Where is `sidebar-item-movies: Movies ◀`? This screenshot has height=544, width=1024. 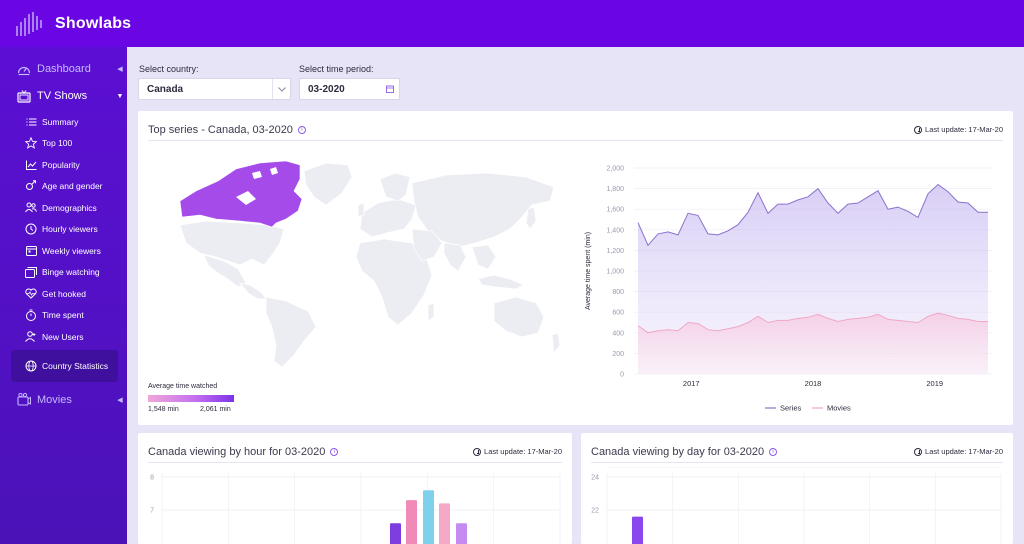
sidebar-item-movies: Movies ◀ is located at coordinates (63, 400).